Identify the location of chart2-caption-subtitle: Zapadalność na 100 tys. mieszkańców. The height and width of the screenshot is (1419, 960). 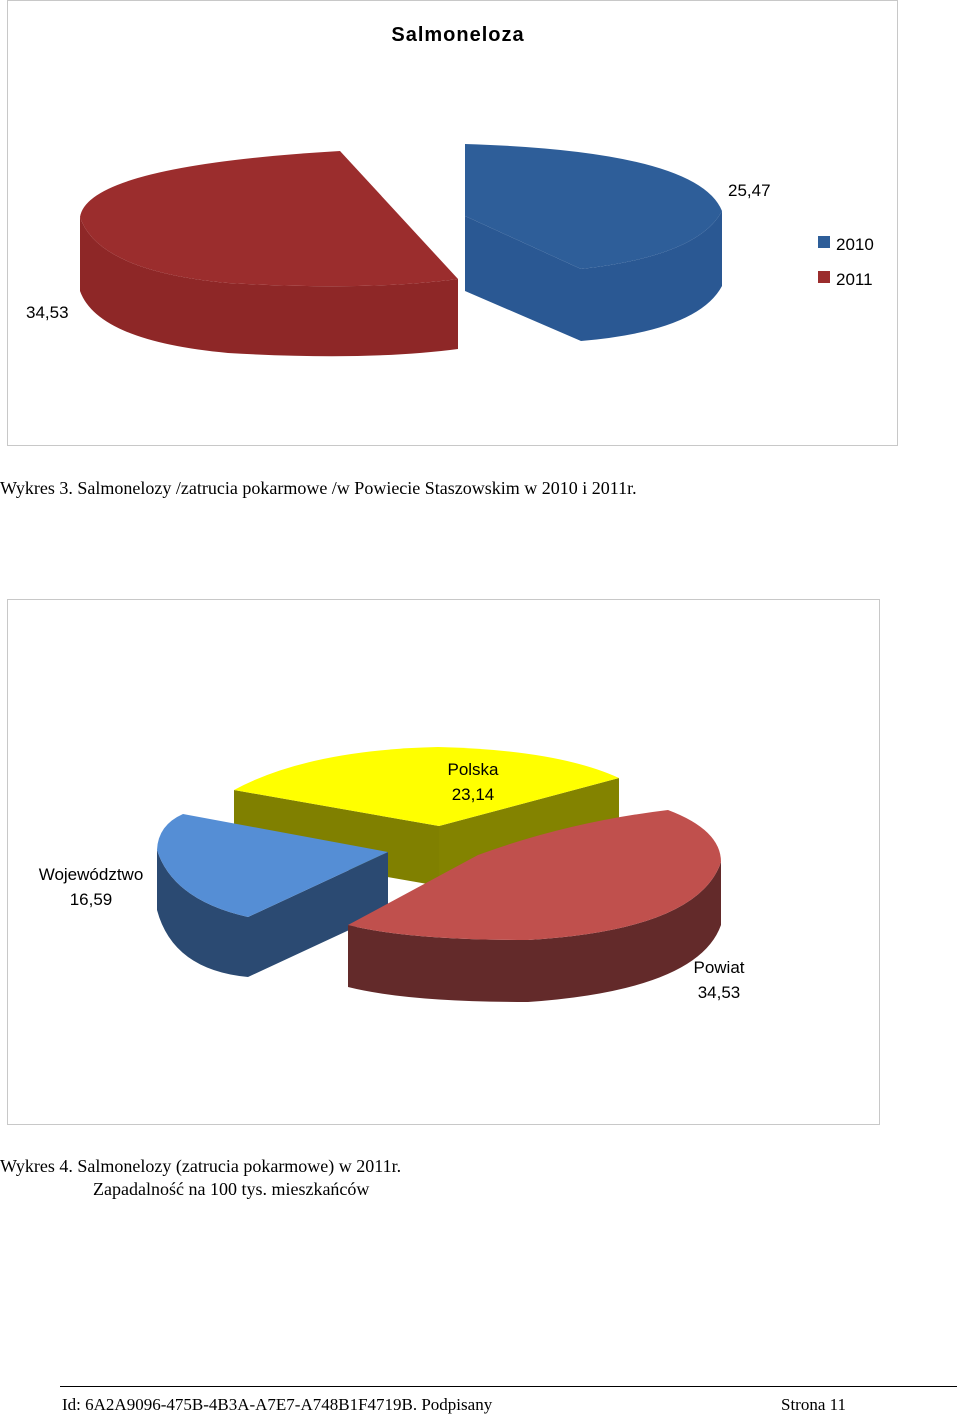
(231, 1189).